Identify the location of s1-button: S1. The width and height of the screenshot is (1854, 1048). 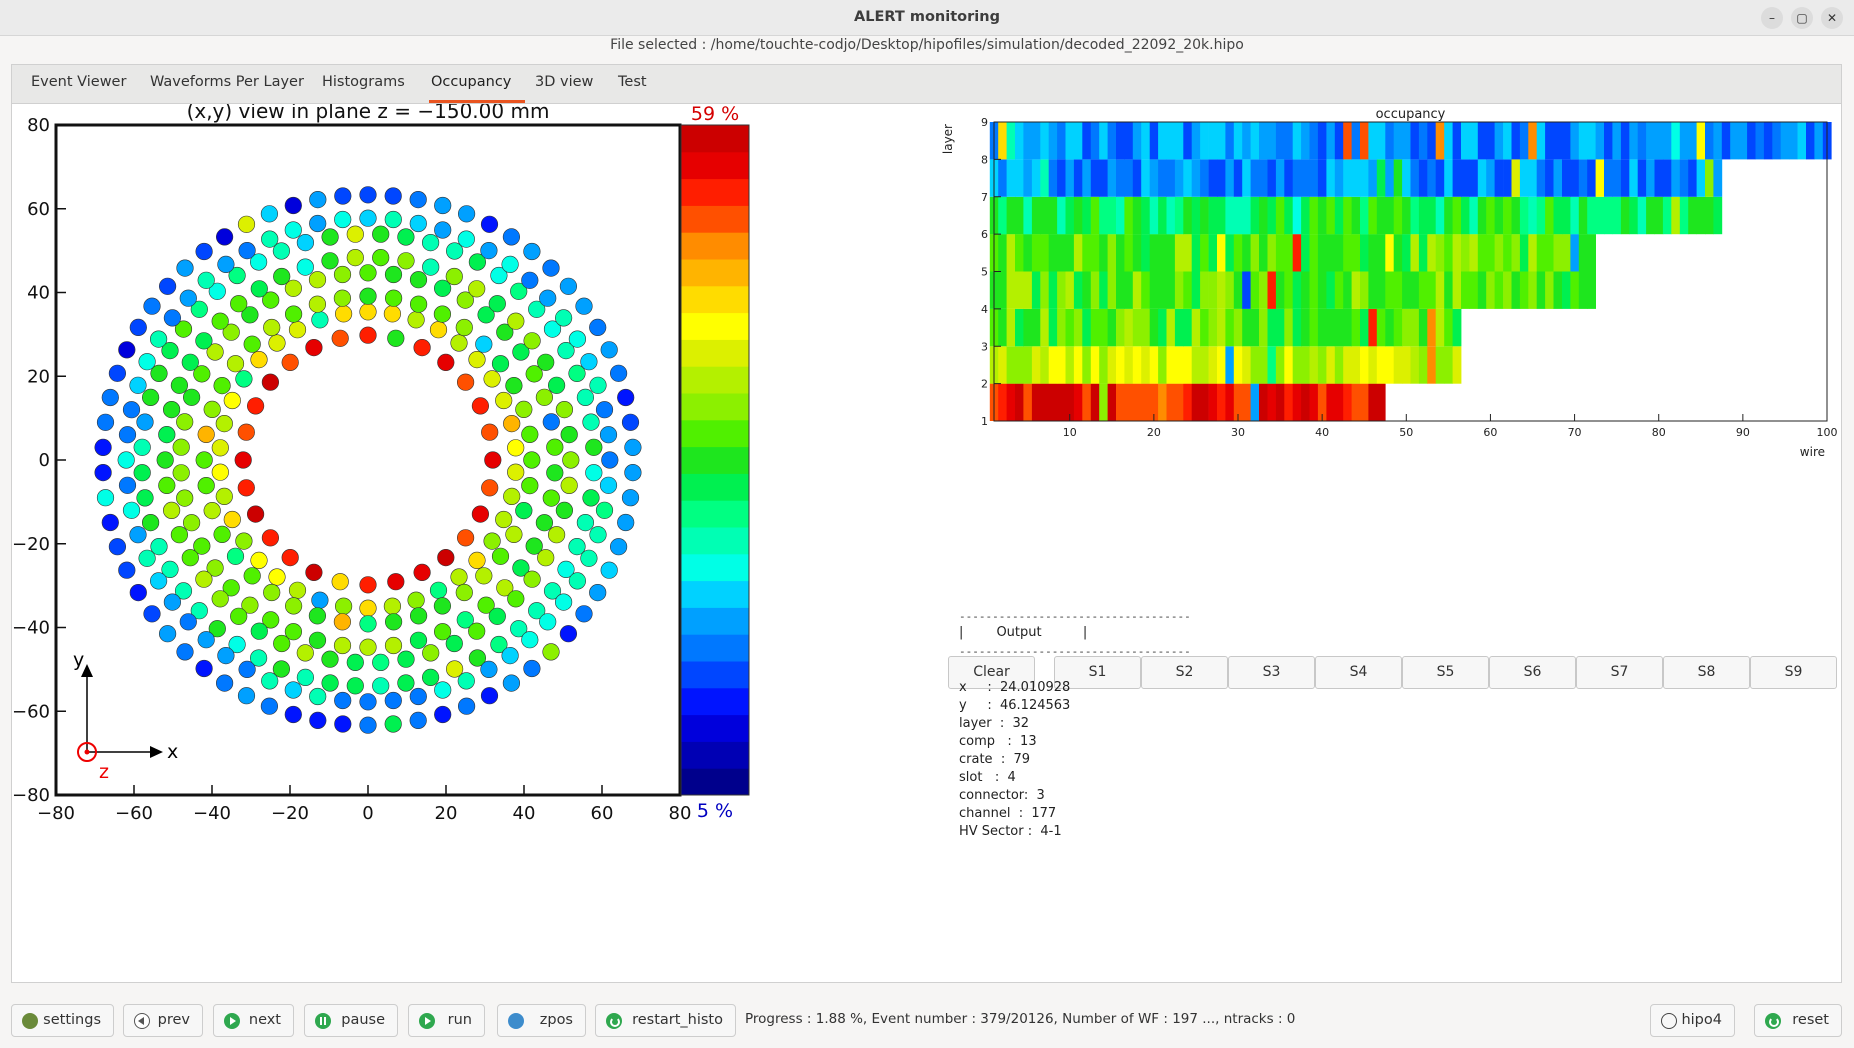
(1097, 672).